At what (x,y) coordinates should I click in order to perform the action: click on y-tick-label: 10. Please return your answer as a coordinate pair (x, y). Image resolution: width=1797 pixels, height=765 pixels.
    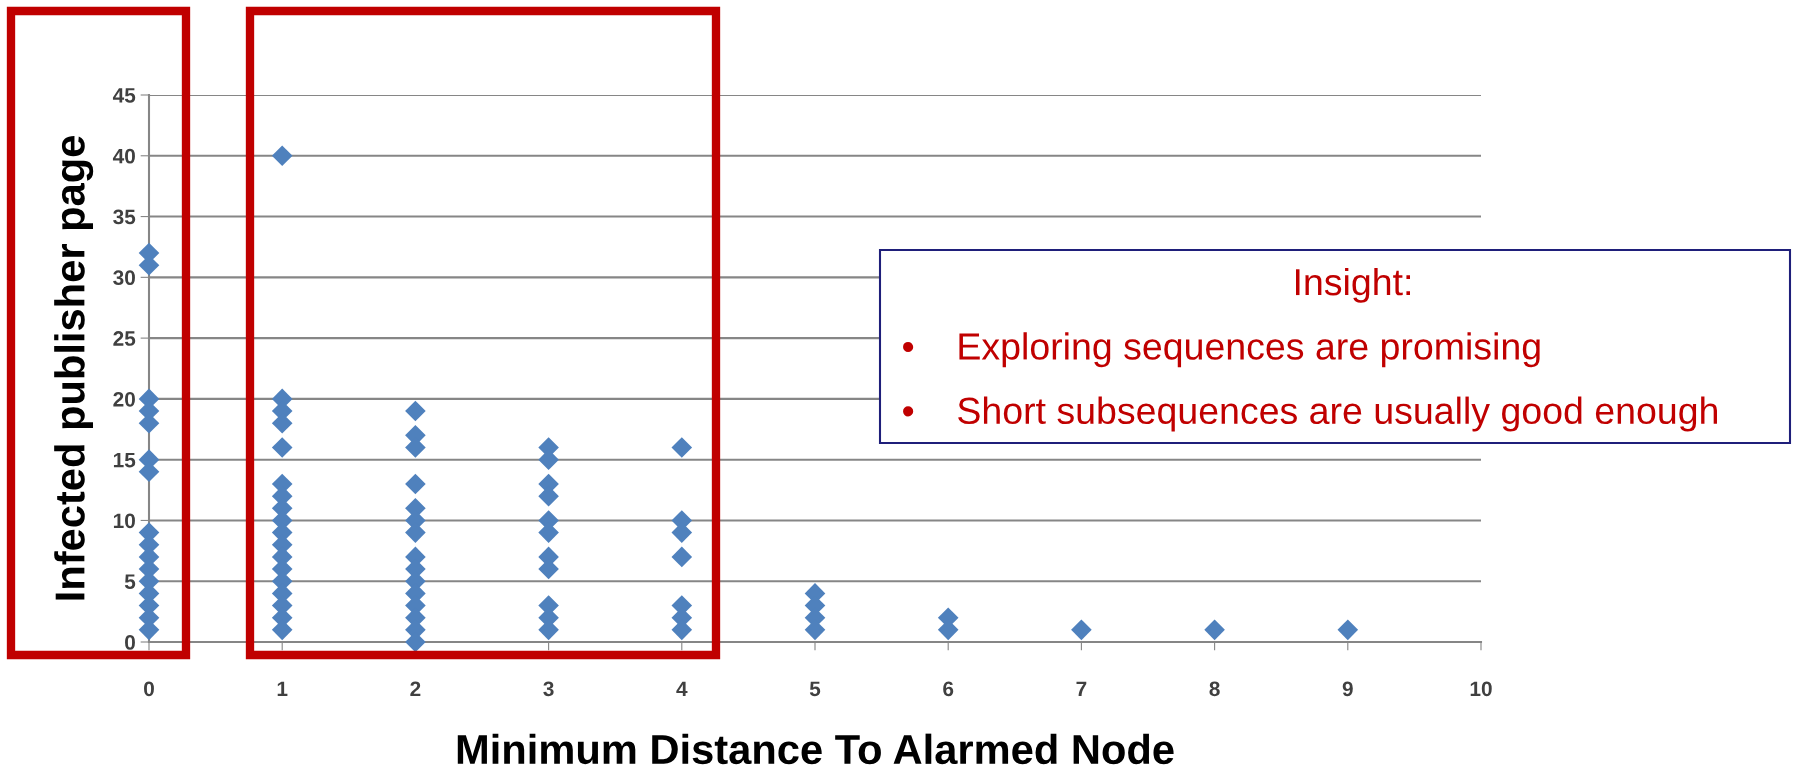
    Looking at the image, I should click on (124, 521).